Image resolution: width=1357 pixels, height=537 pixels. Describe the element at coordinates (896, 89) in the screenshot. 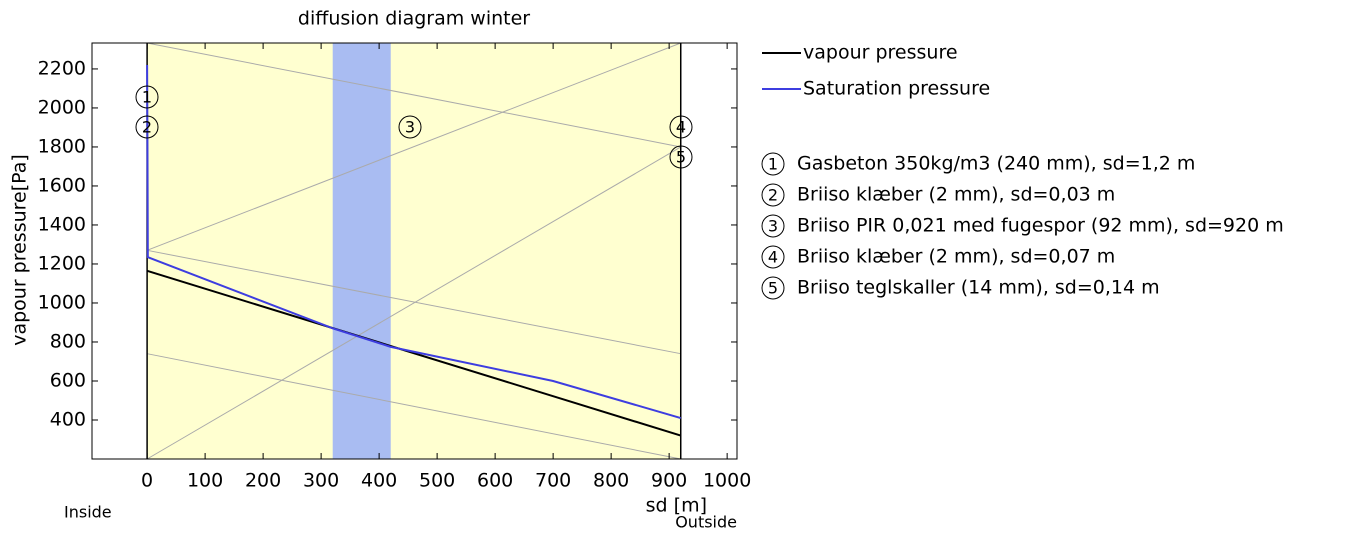

I see `legend-label: Saturation pressure` at that location.